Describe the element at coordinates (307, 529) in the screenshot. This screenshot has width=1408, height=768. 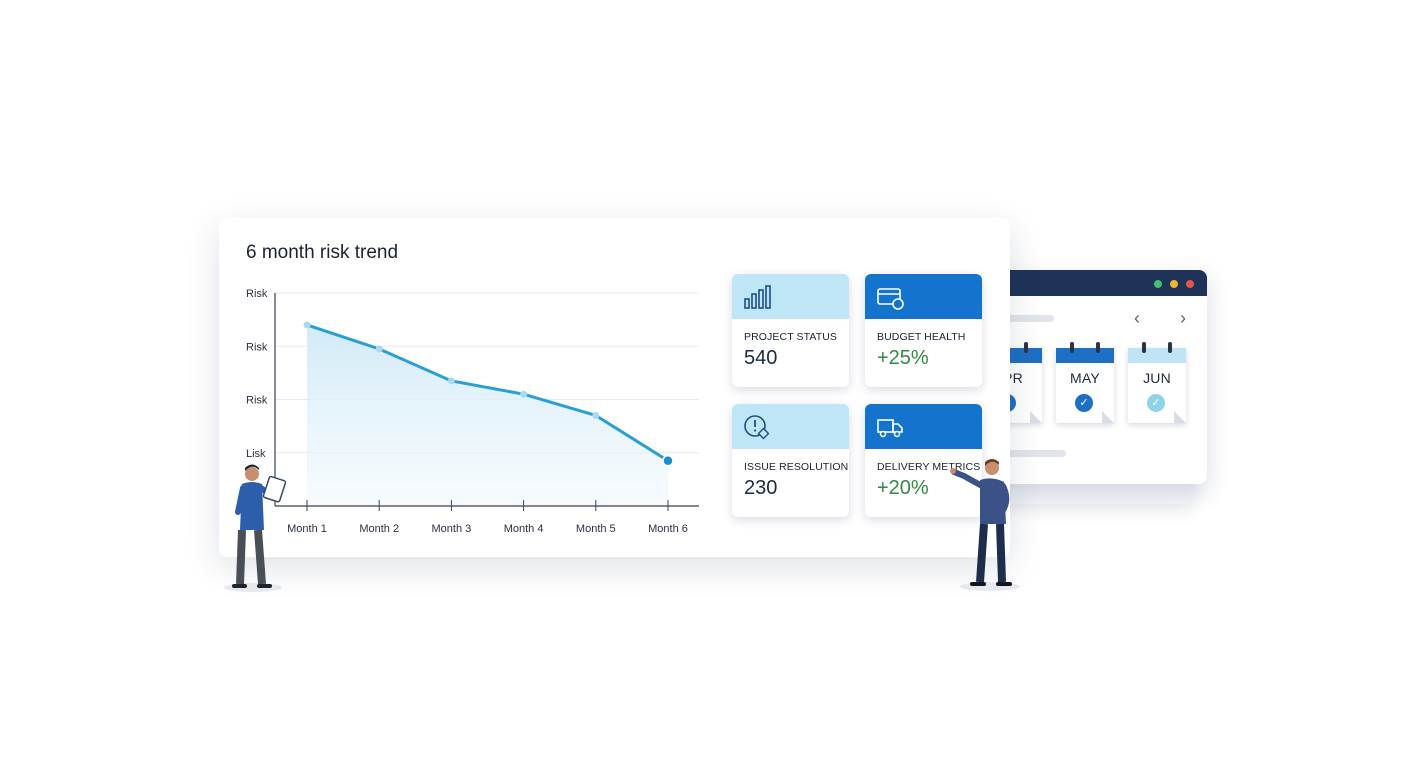
I see `x-tick-label: Month 1` at that location.